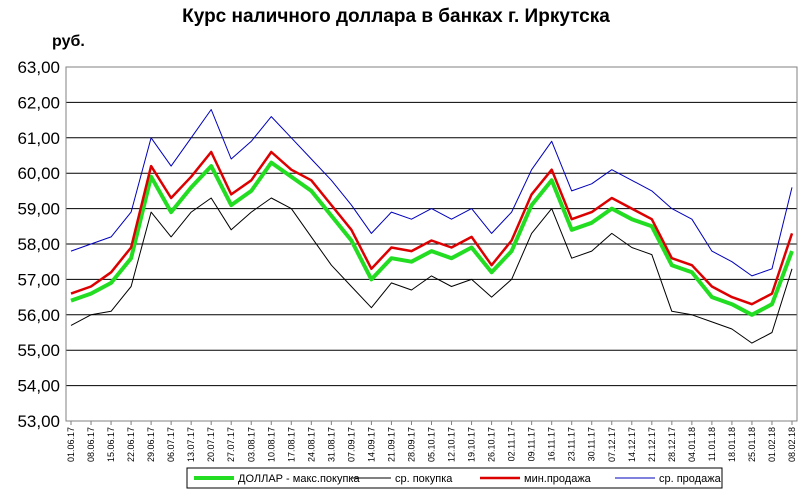  Describe the element at coordinates (411, 444) in the screenshot. I see `x-tick-label: 28.09.17` at that location.